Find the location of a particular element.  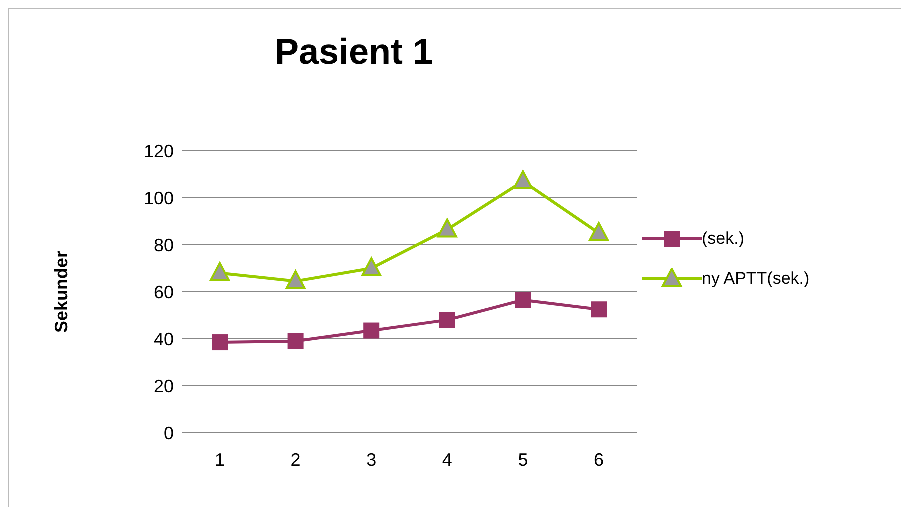

x-tick-label: 3 is located at coordinates (371, 460).